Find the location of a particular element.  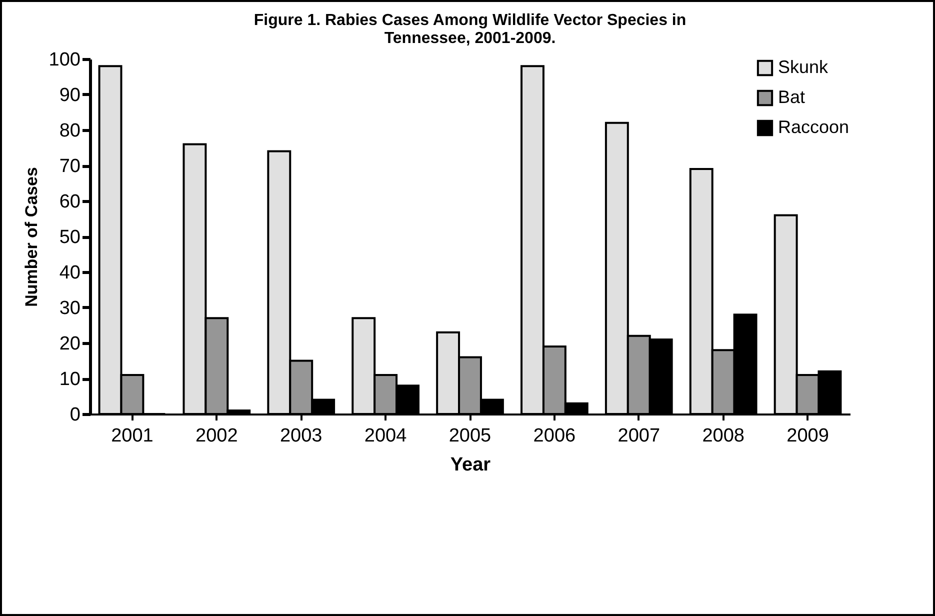

x-tick-label: 2002 is located at coordinates (217, 436).